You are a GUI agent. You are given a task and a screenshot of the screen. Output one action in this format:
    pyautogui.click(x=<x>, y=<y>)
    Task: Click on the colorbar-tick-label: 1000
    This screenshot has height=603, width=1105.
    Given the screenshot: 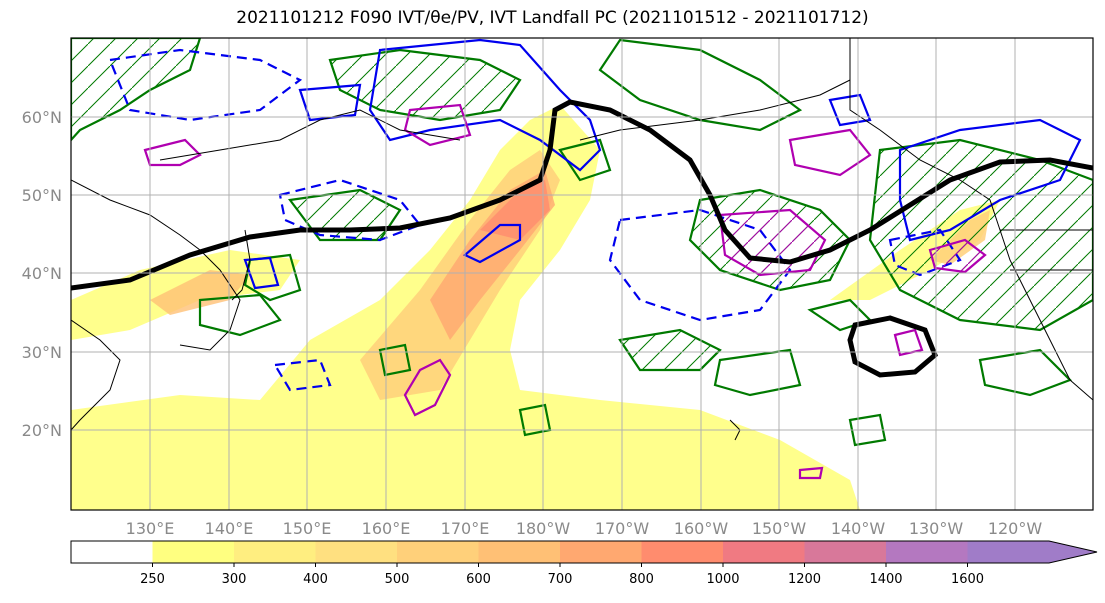 What is the action you would take?
    pyautogui.click(x=722, y=579)
    